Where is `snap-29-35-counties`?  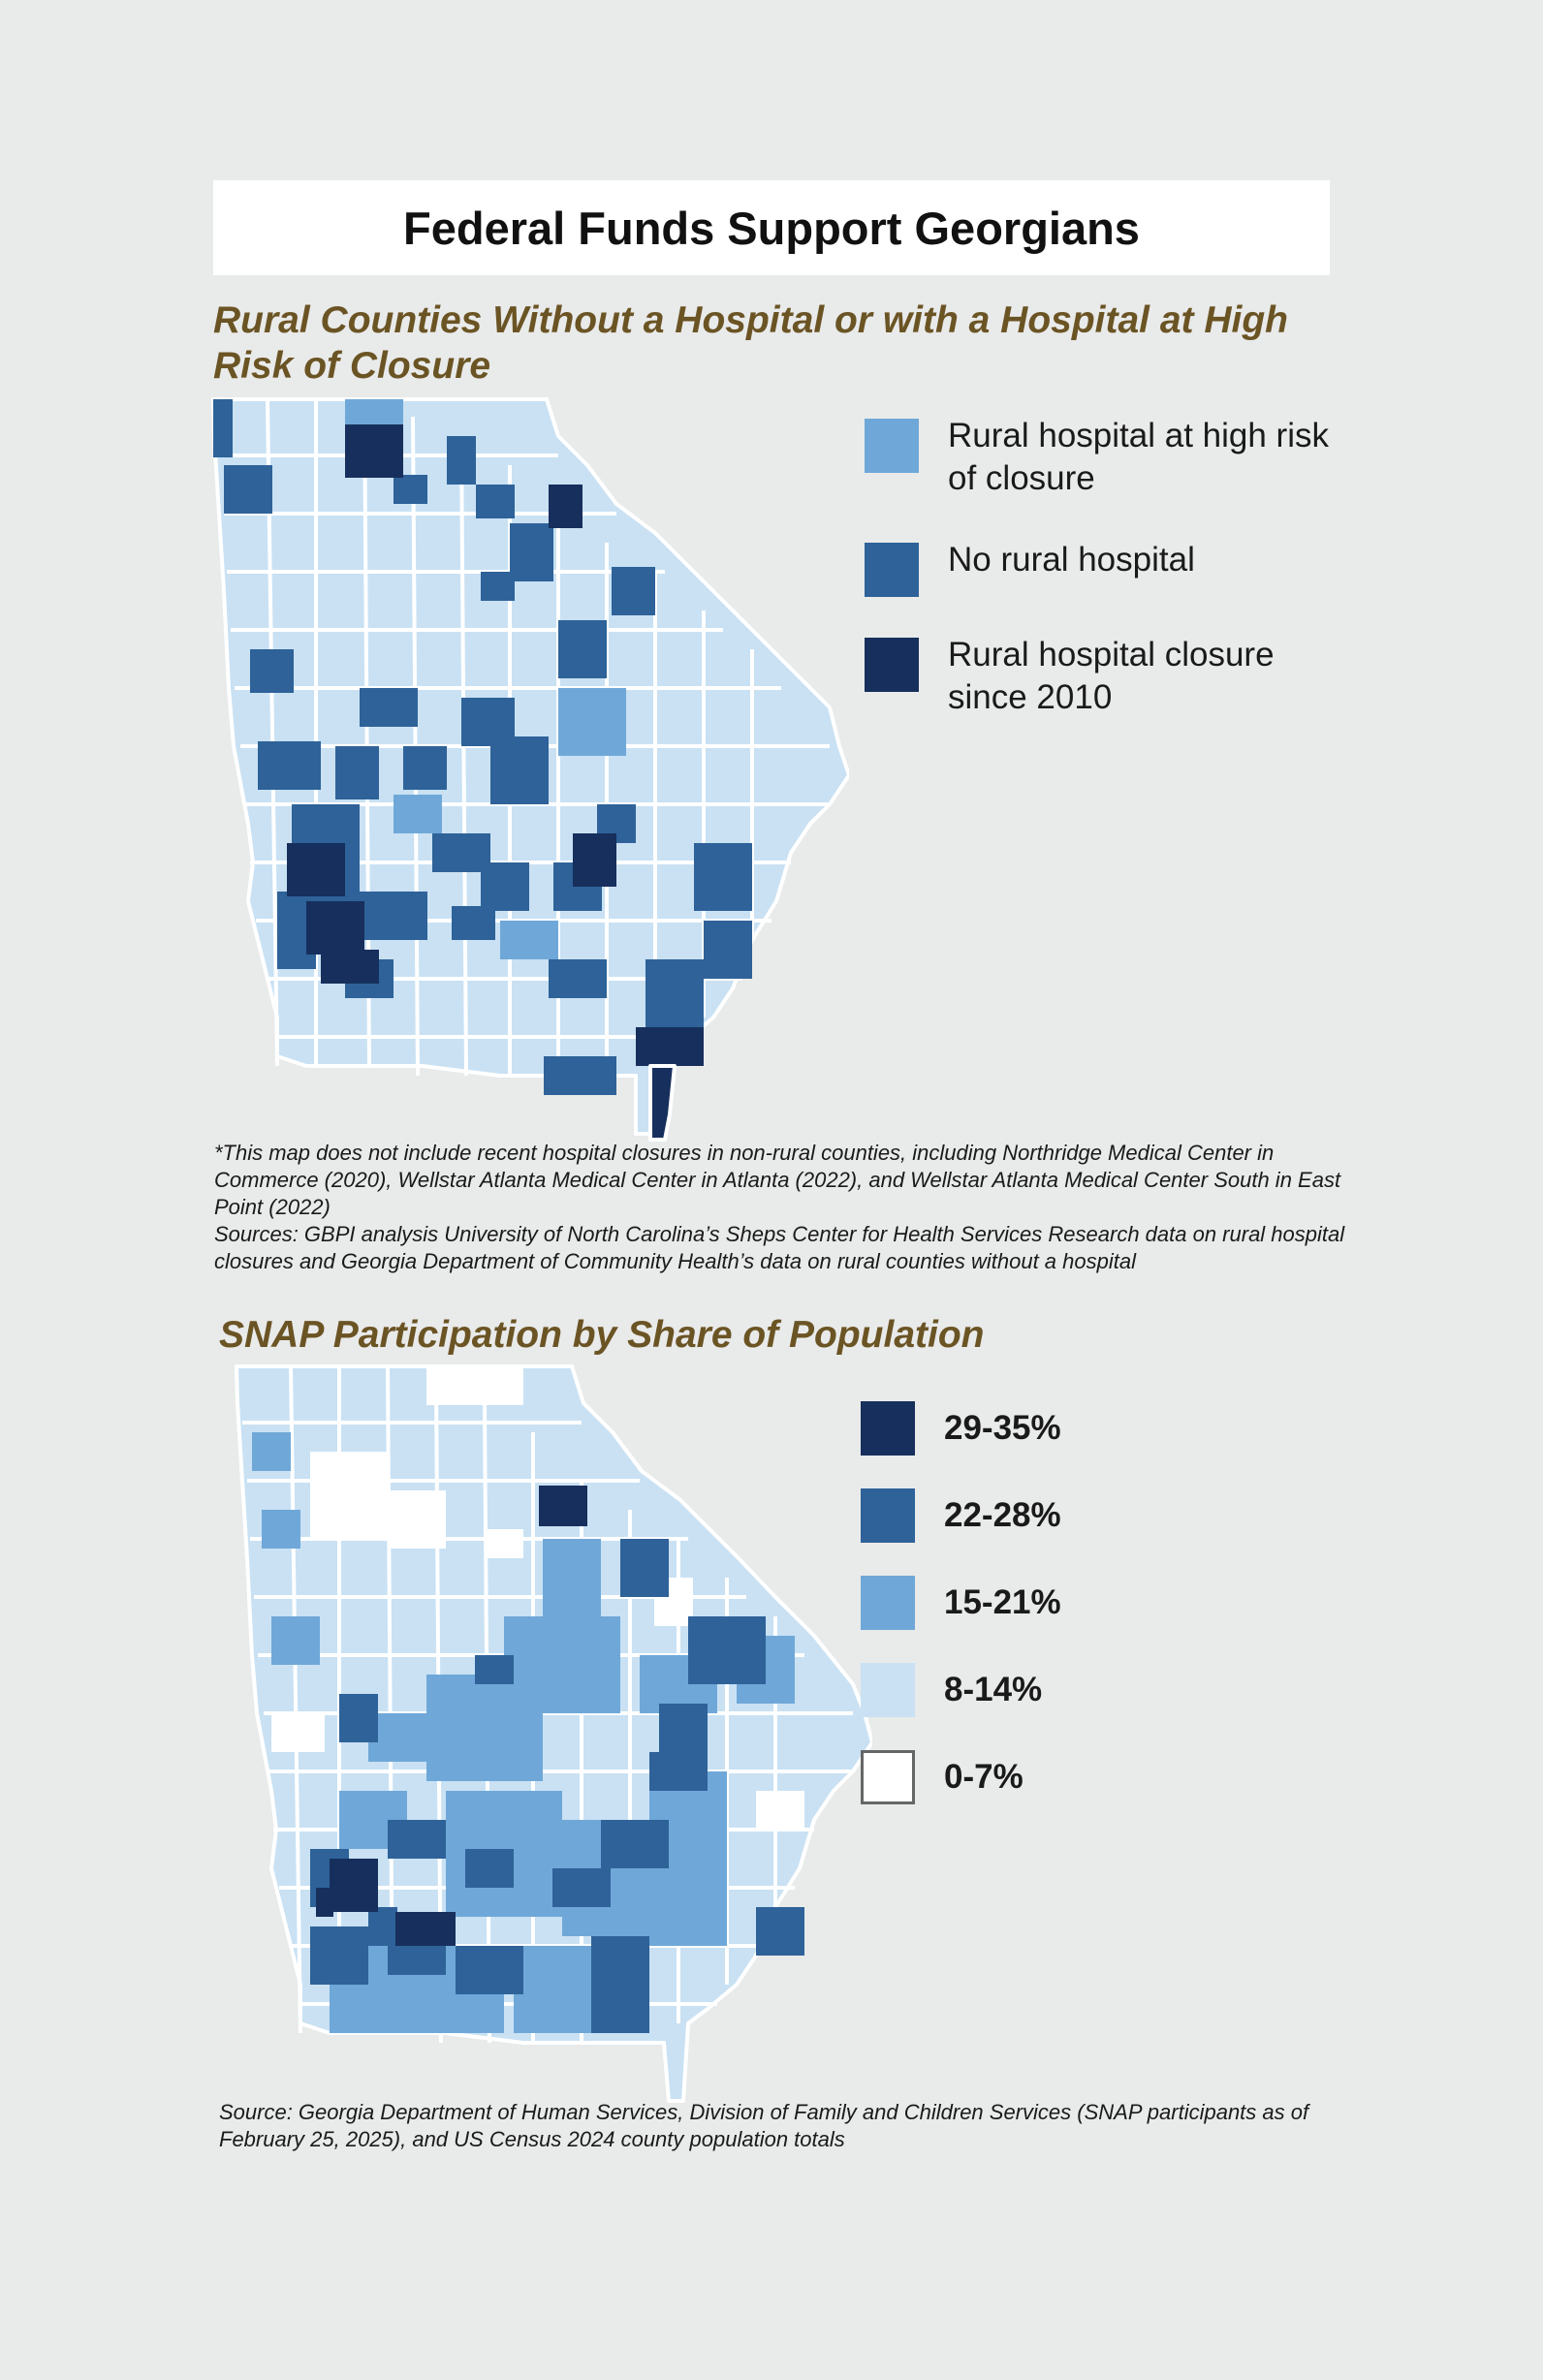 snap-29-35-counties is located at coordinates (451, 1716).